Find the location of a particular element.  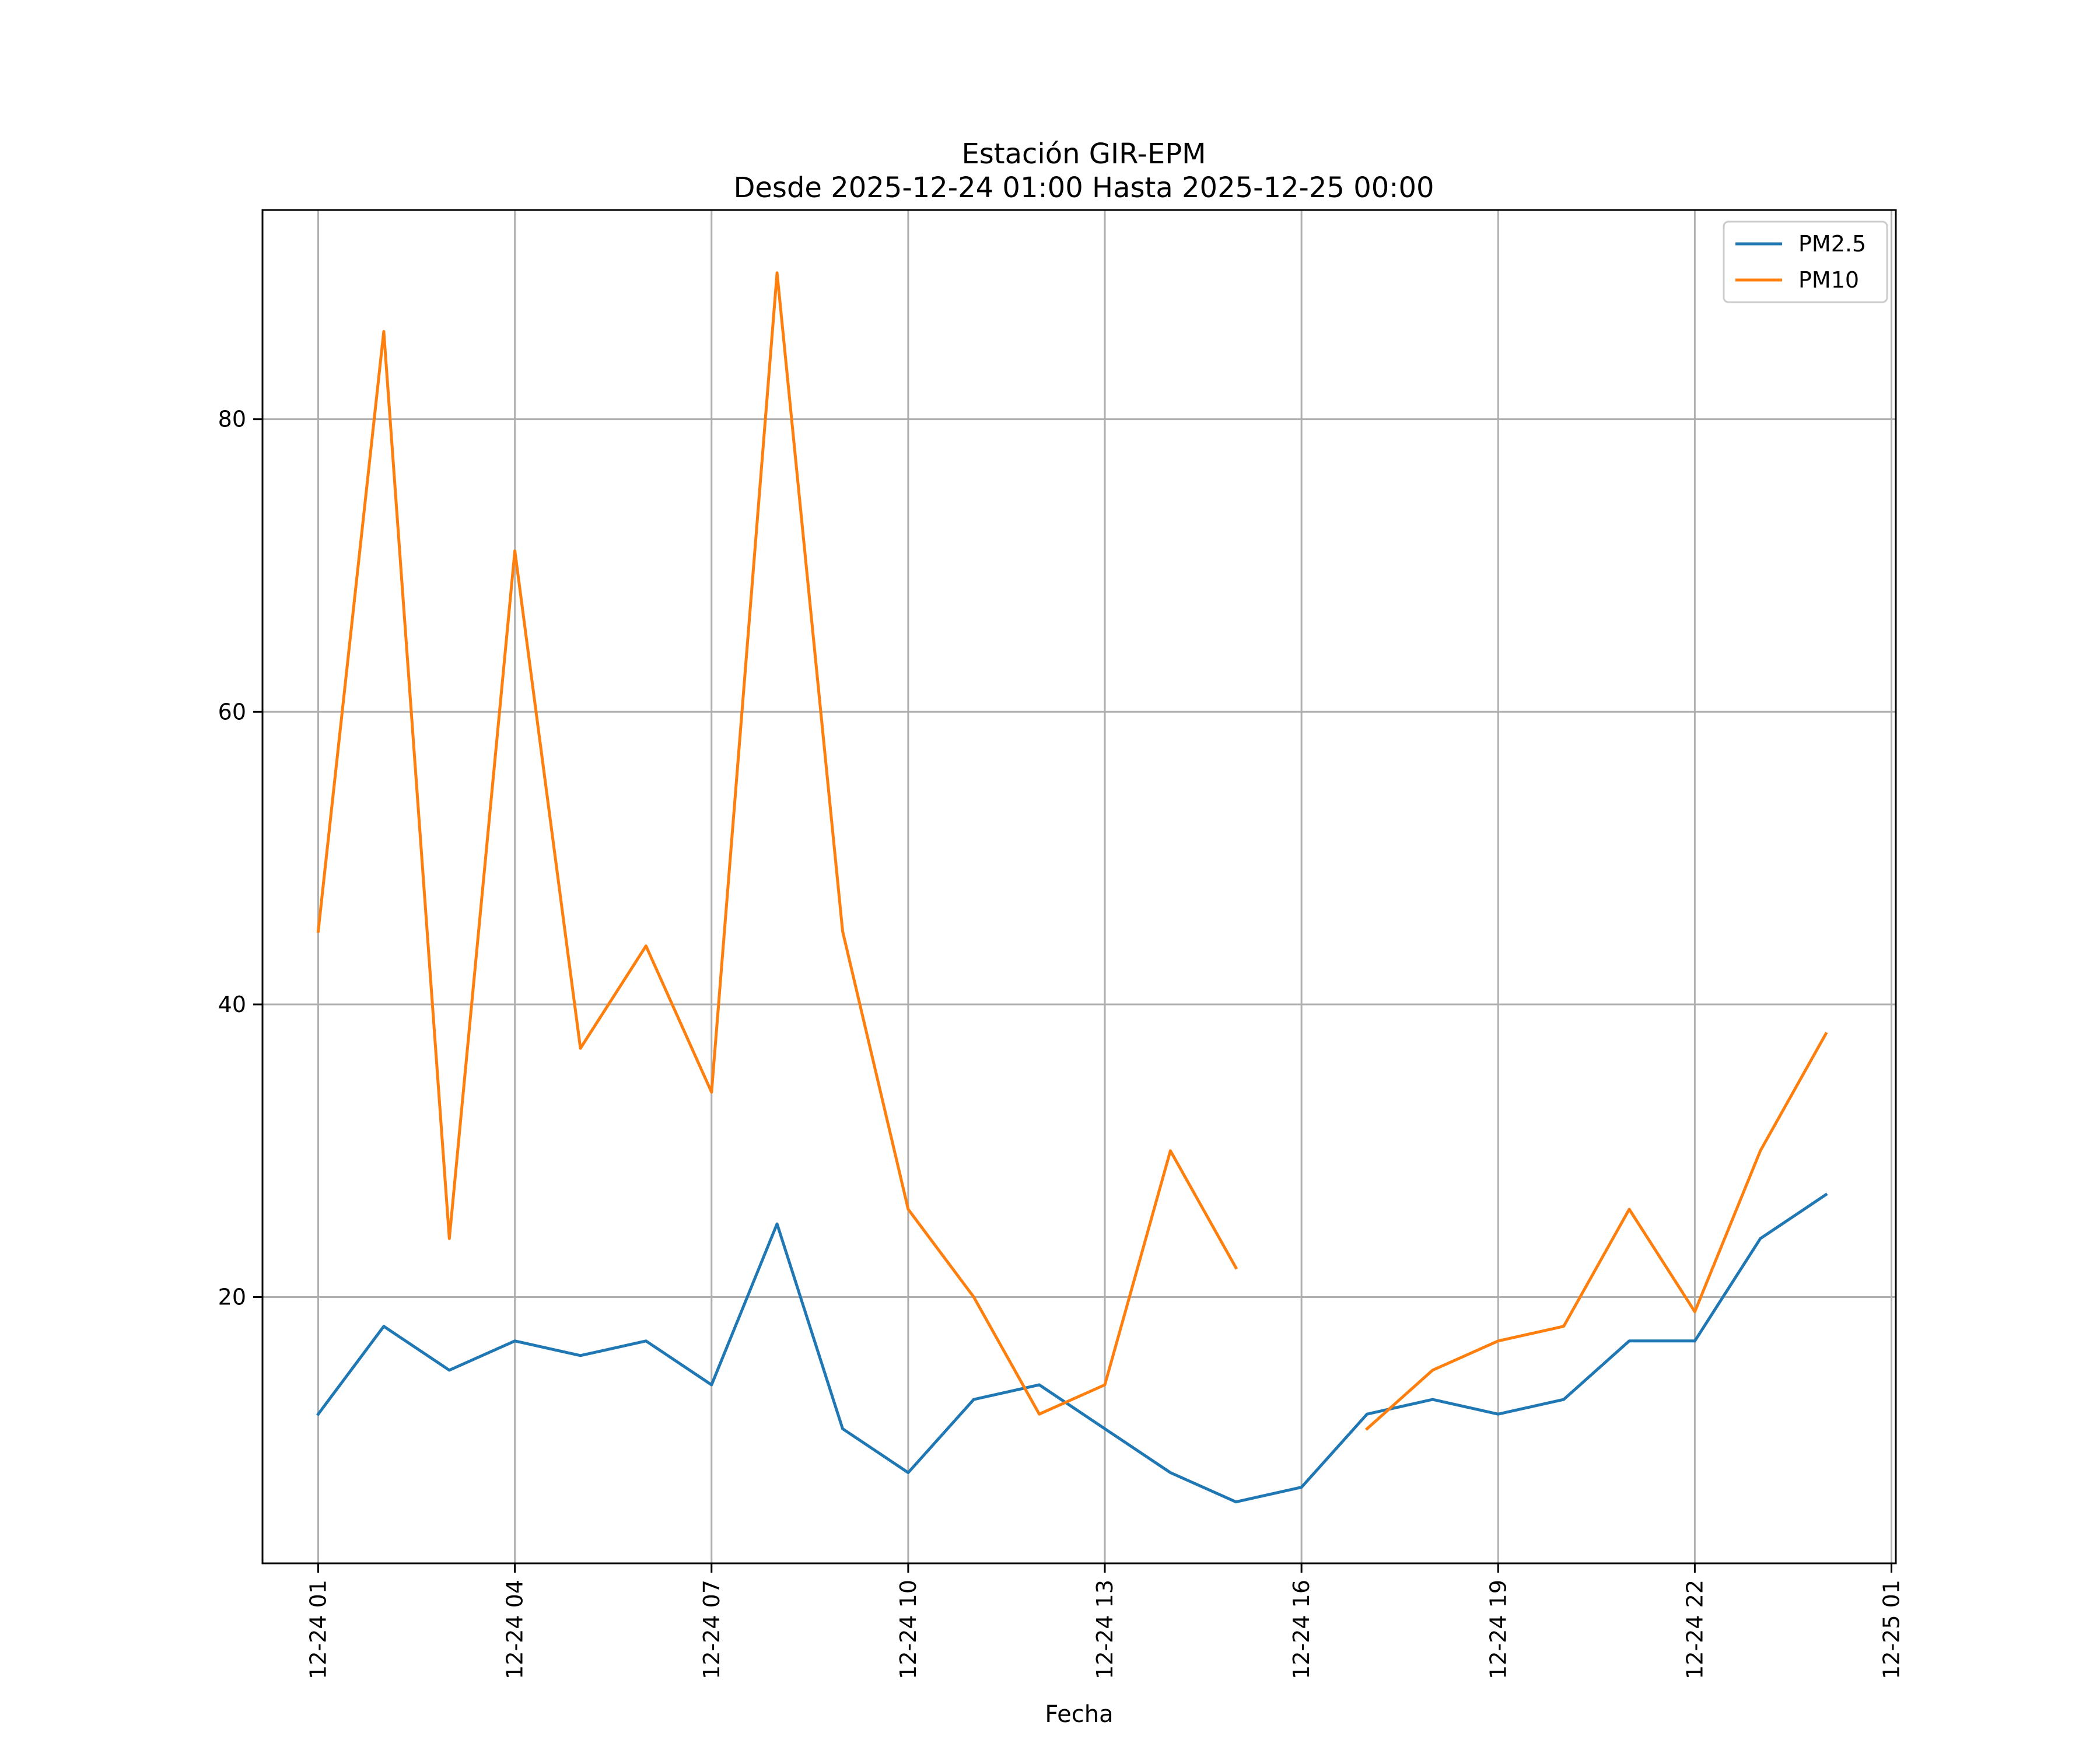

chart-title: Estación GIR-EPM is located at coordinates (1083, 154).